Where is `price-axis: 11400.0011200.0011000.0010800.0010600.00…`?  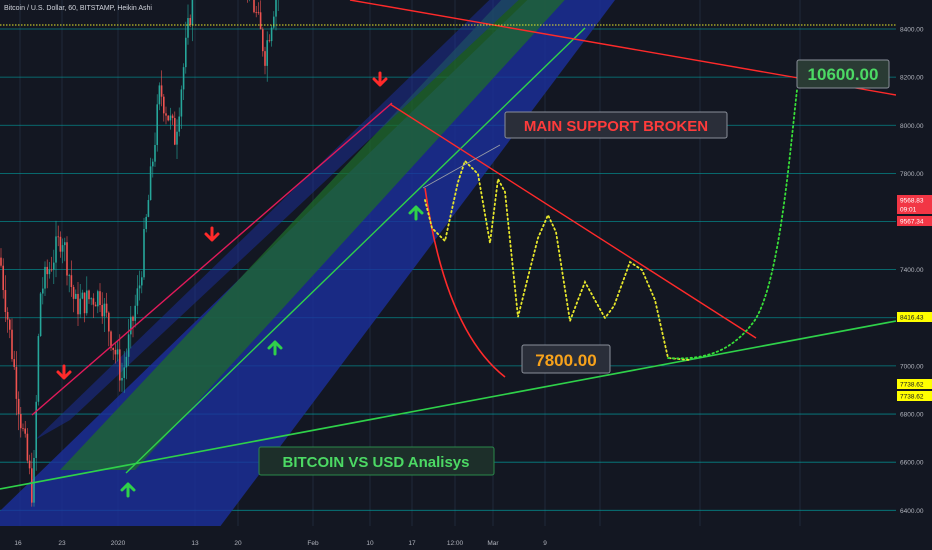 price-axis: 11400.0011200.0011000.0010800.0010600.00… is located at coordinates (914, 257).